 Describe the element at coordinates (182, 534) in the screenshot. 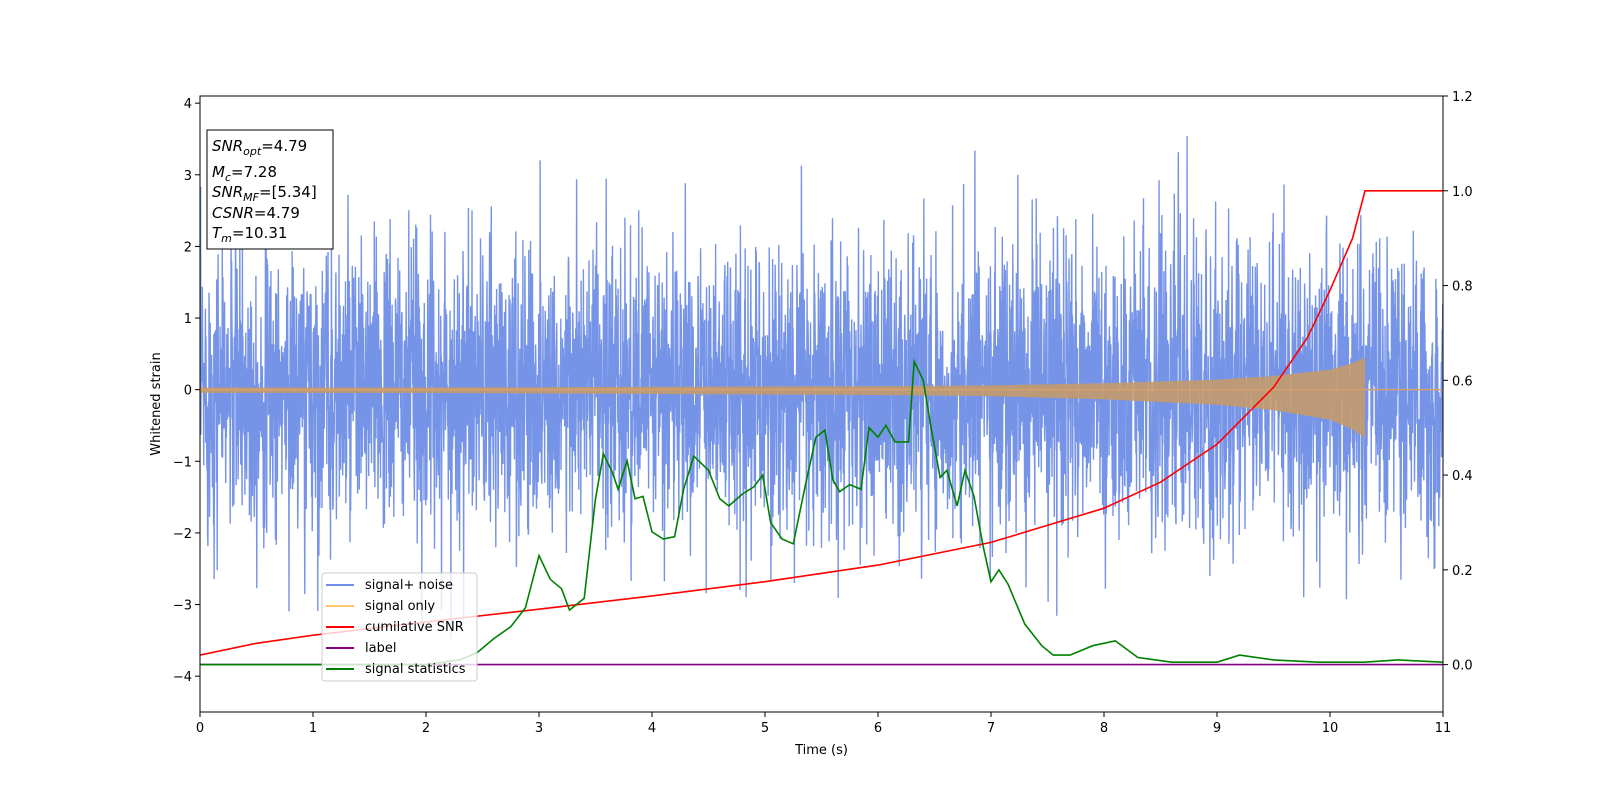

I see `y-tick-label: −2` at that location.